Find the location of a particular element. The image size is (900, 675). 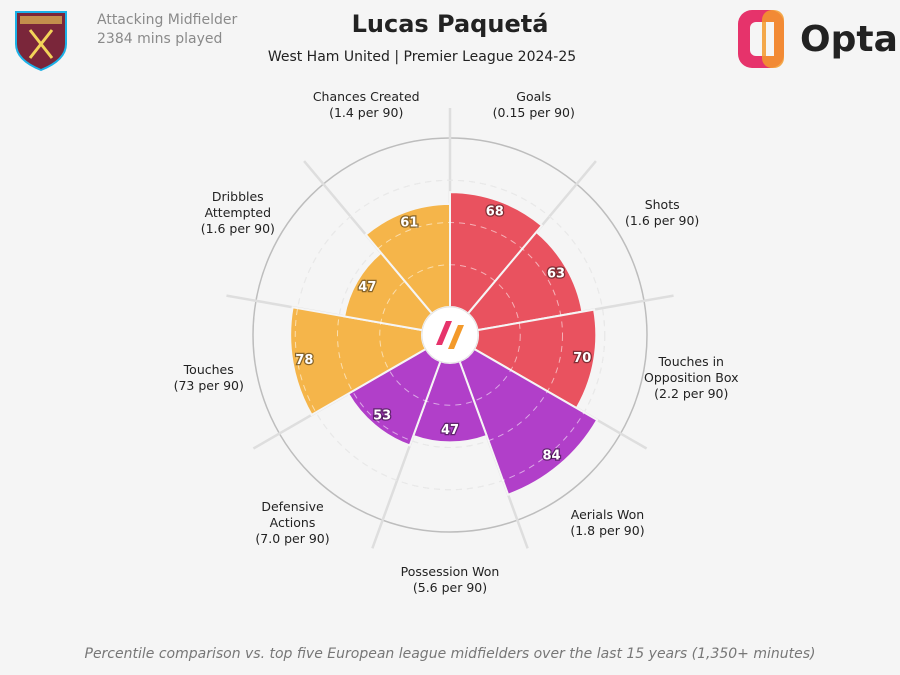

category-label: Aerials Won (1.8 per 90) is located at coordinates (607, 523).